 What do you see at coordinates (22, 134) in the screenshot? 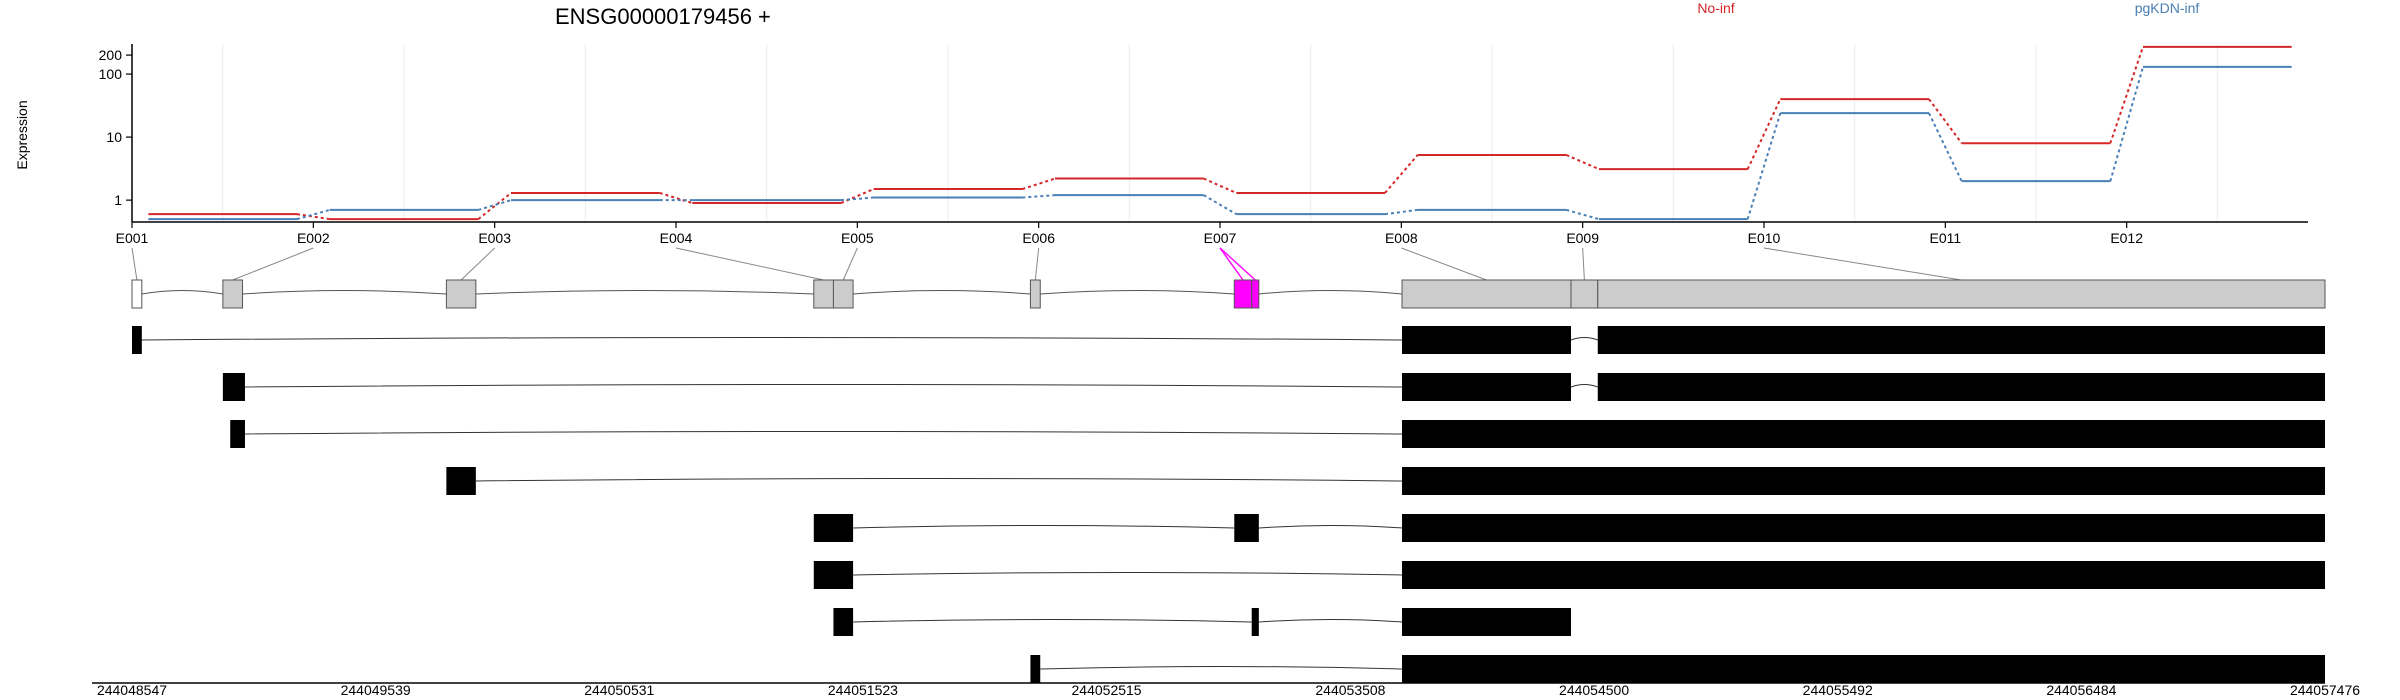
I see `y-axis-label: Expression` at bounding box center [22, 134].